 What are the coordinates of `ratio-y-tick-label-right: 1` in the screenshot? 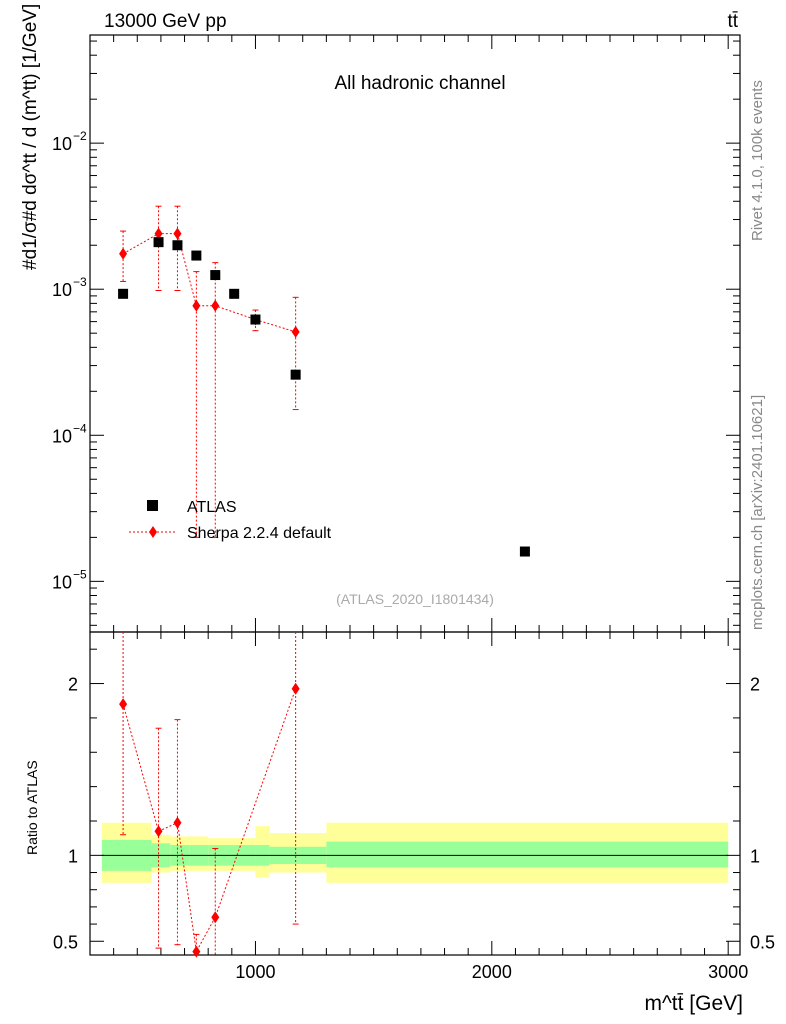 It's located at (755, 856).